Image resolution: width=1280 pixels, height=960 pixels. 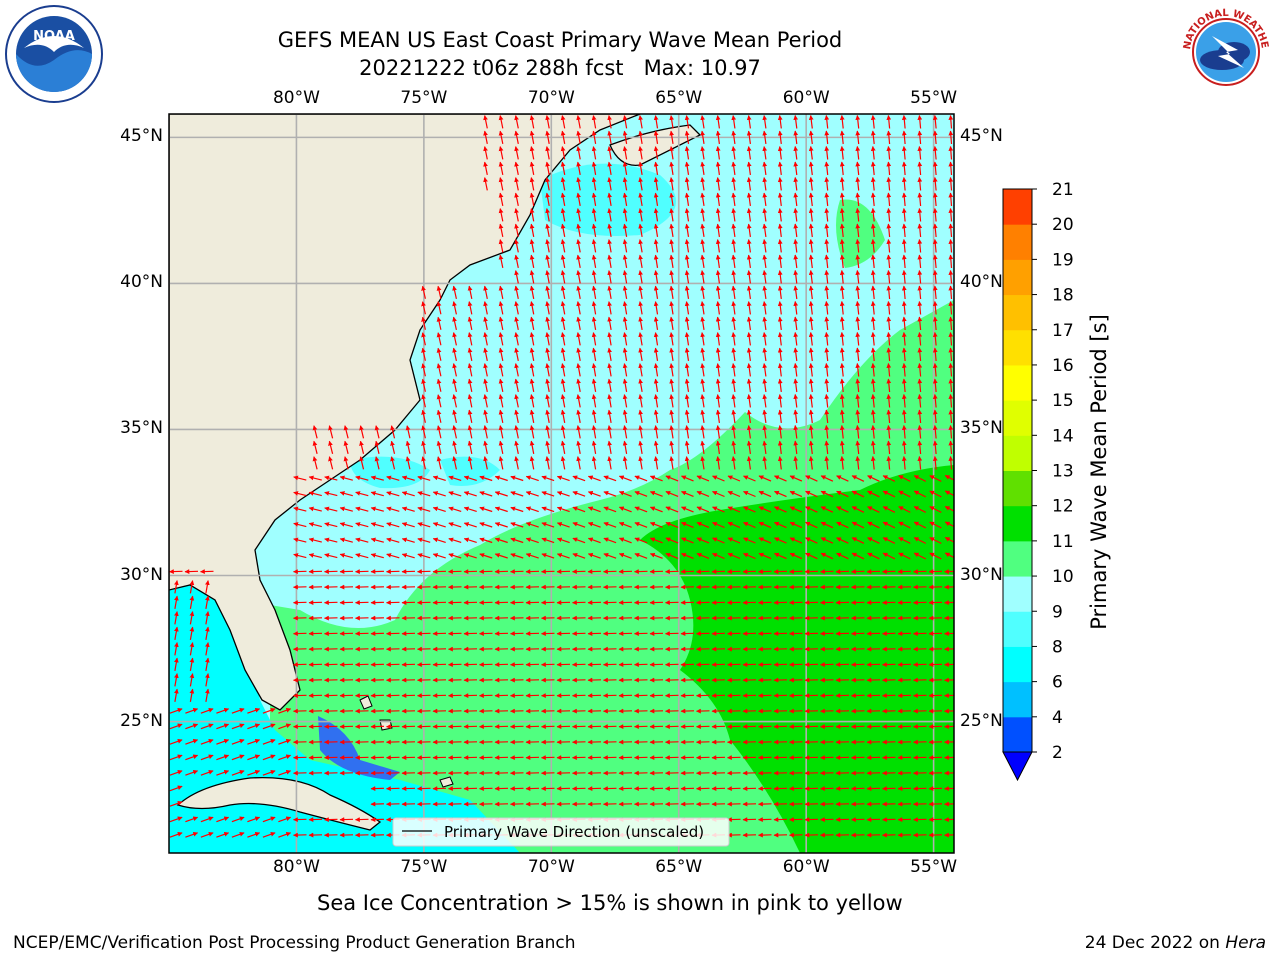 I want to click on colorbar: 21 20 19 18 17 16 15 14 13 12 11 10 9 8 6 4 2, so click(x=1038, y=481).